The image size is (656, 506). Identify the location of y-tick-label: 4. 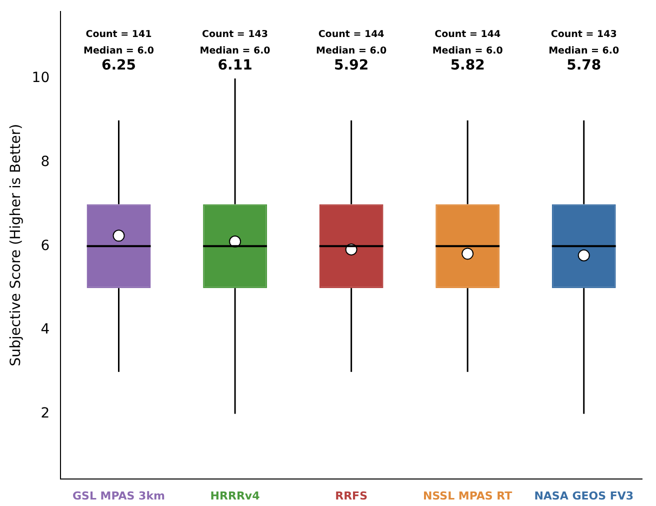
(45, 330).